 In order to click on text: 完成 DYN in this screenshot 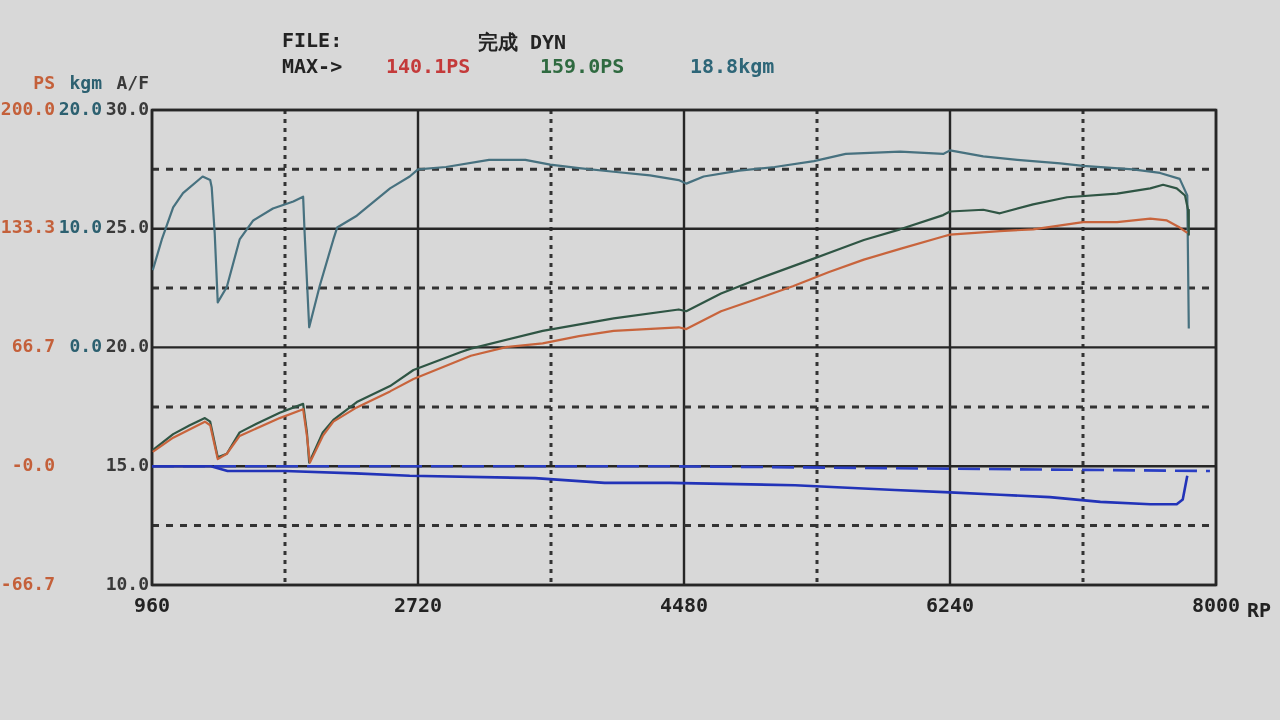, I will do `click(522, 42)`.